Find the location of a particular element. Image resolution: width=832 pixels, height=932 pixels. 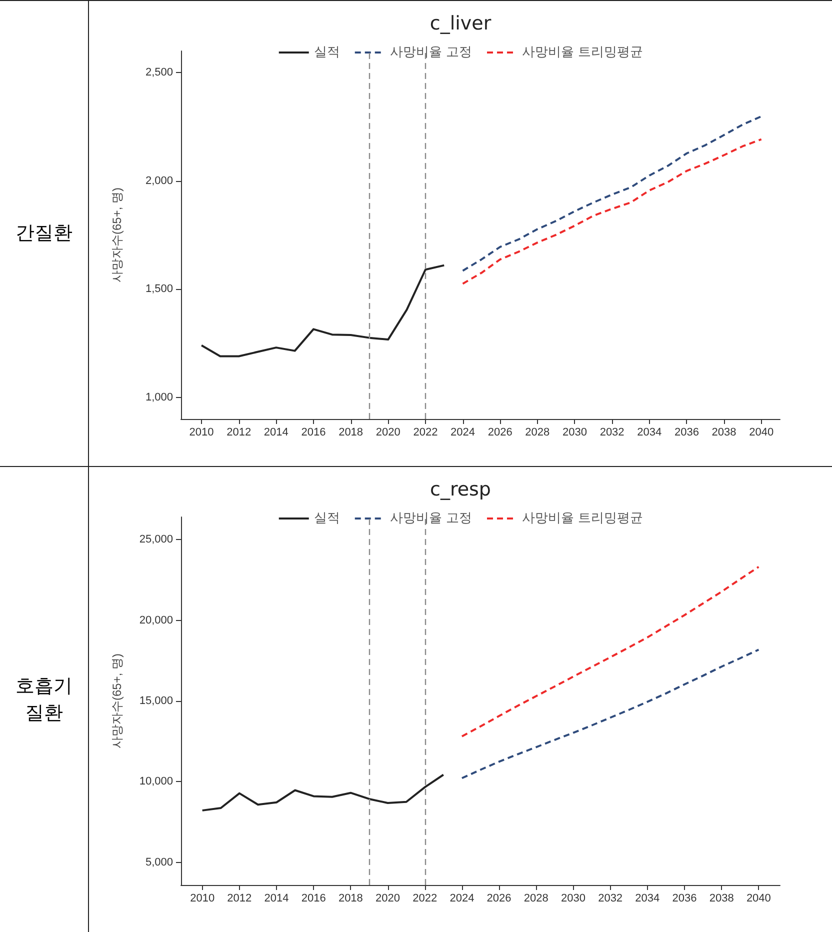

chart-title: c_liver is located at coordinates (461, 23).